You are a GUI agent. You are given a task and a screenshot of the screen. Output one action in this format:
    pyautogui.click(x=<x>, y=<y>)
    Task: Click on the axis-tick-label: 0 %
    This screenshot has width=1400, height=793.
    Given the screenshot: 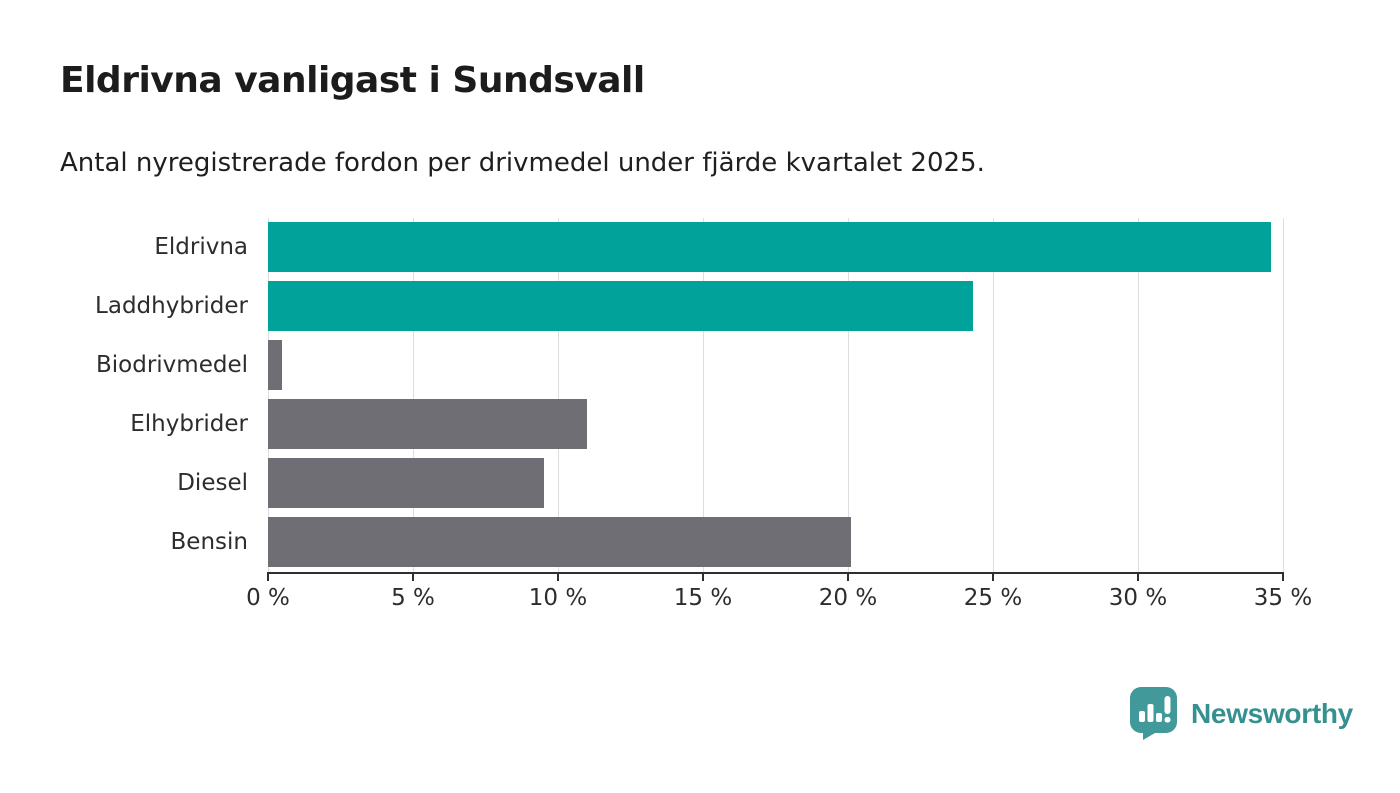 What is the action you would take?
    pyautogui.click(x=268, y=598)
    